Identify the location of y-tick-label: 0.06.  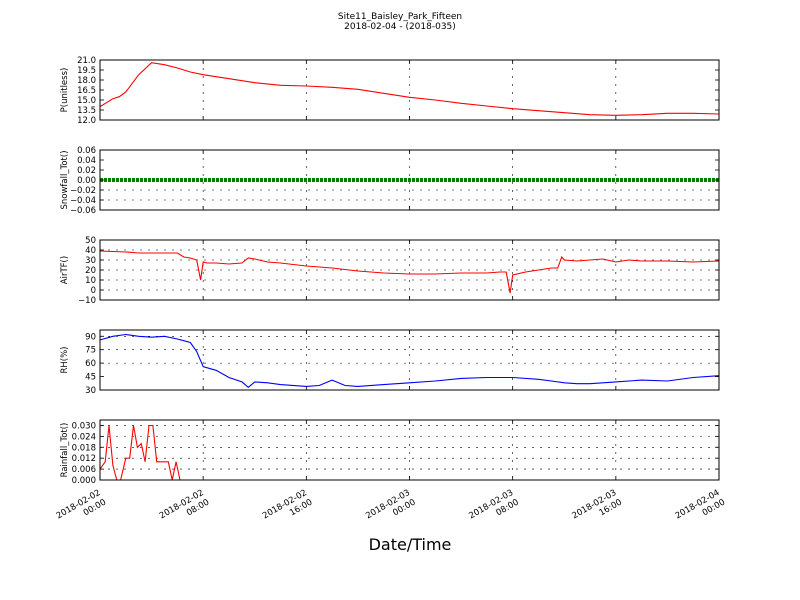
(86, 151).